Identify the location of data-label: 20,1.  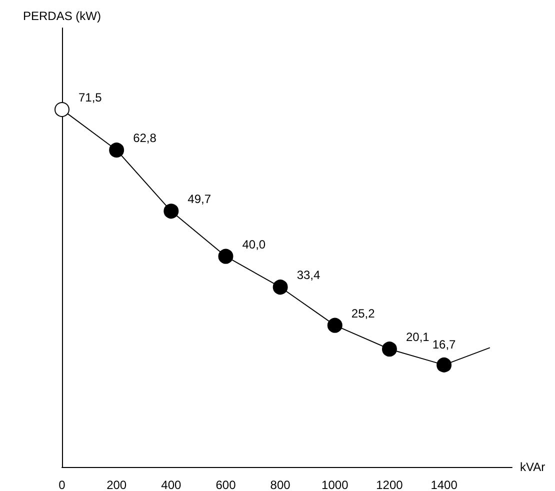
(418, 337).